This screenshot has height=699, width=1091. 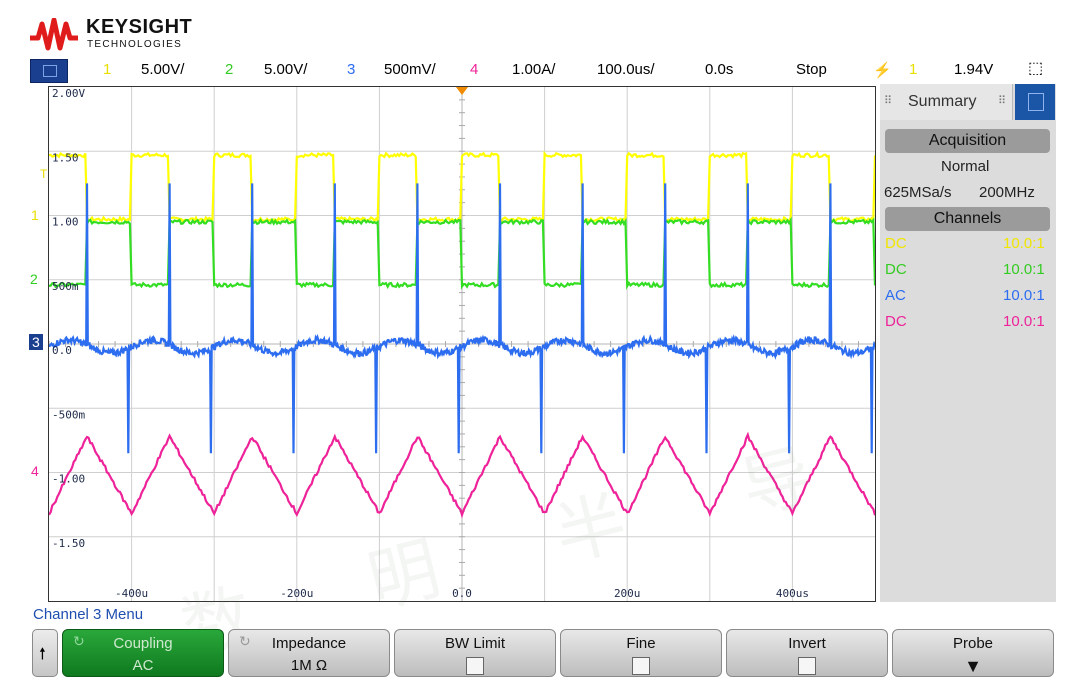 What do you see at coordinates (163, 69) in the screenshot?
I see `ch1-scale: 5.00V/` at bounding box center [163, 69].